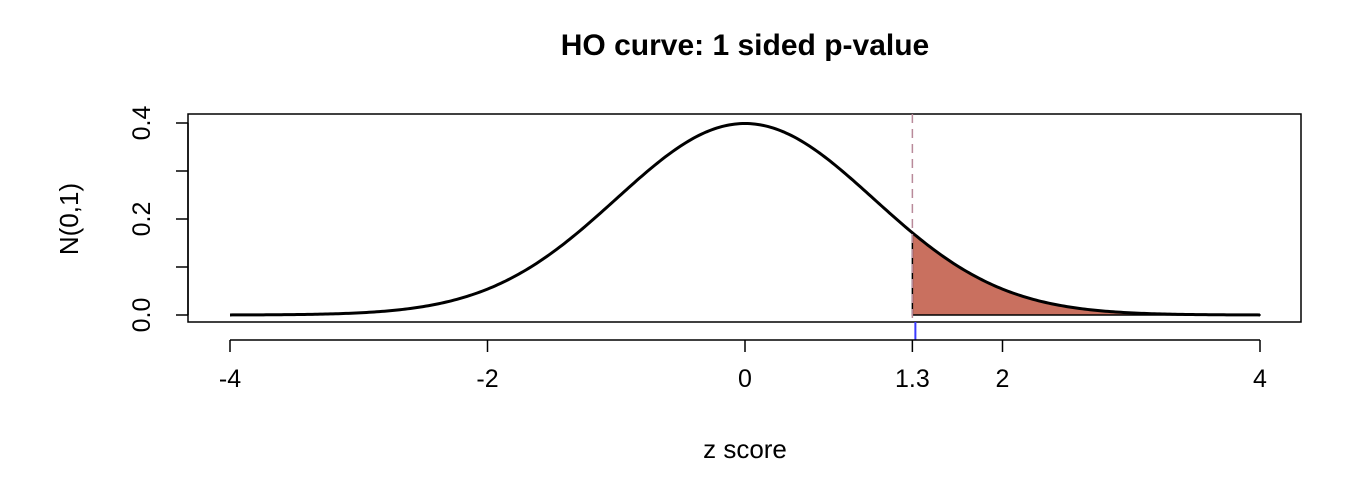 The height and width of the screenshot is (494, 1356). What do you see at coordinates (745, 45) in the screenshot?
I see `chart-title: HO curve: 1 sided p-value` at bounding box center [745, 45].